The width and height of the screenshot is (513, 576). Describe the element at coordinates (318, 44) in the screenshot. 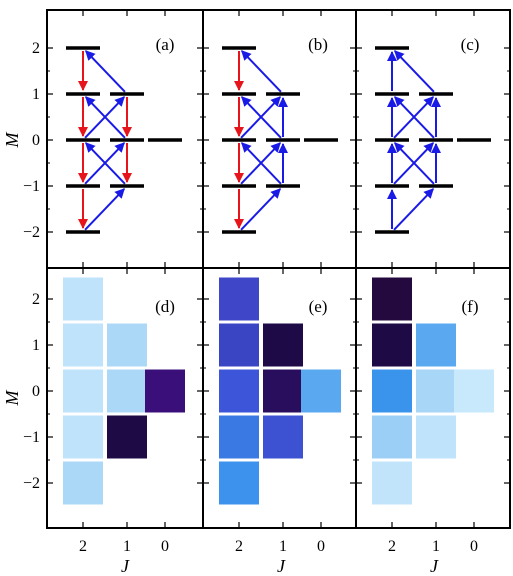

I see `panel-label: (b)` at that location.